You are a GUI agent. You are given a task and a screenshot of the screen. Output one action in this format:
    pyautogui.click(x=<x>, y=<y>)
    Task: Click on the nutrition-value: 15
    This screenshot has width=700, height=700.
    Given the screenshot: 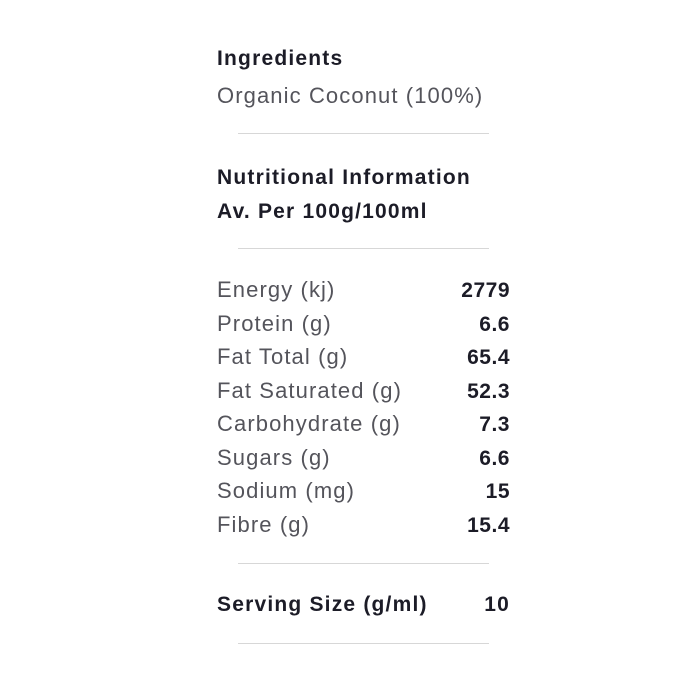 What is the action you would take?
    pyautogui.click(x=497, y=491)
    